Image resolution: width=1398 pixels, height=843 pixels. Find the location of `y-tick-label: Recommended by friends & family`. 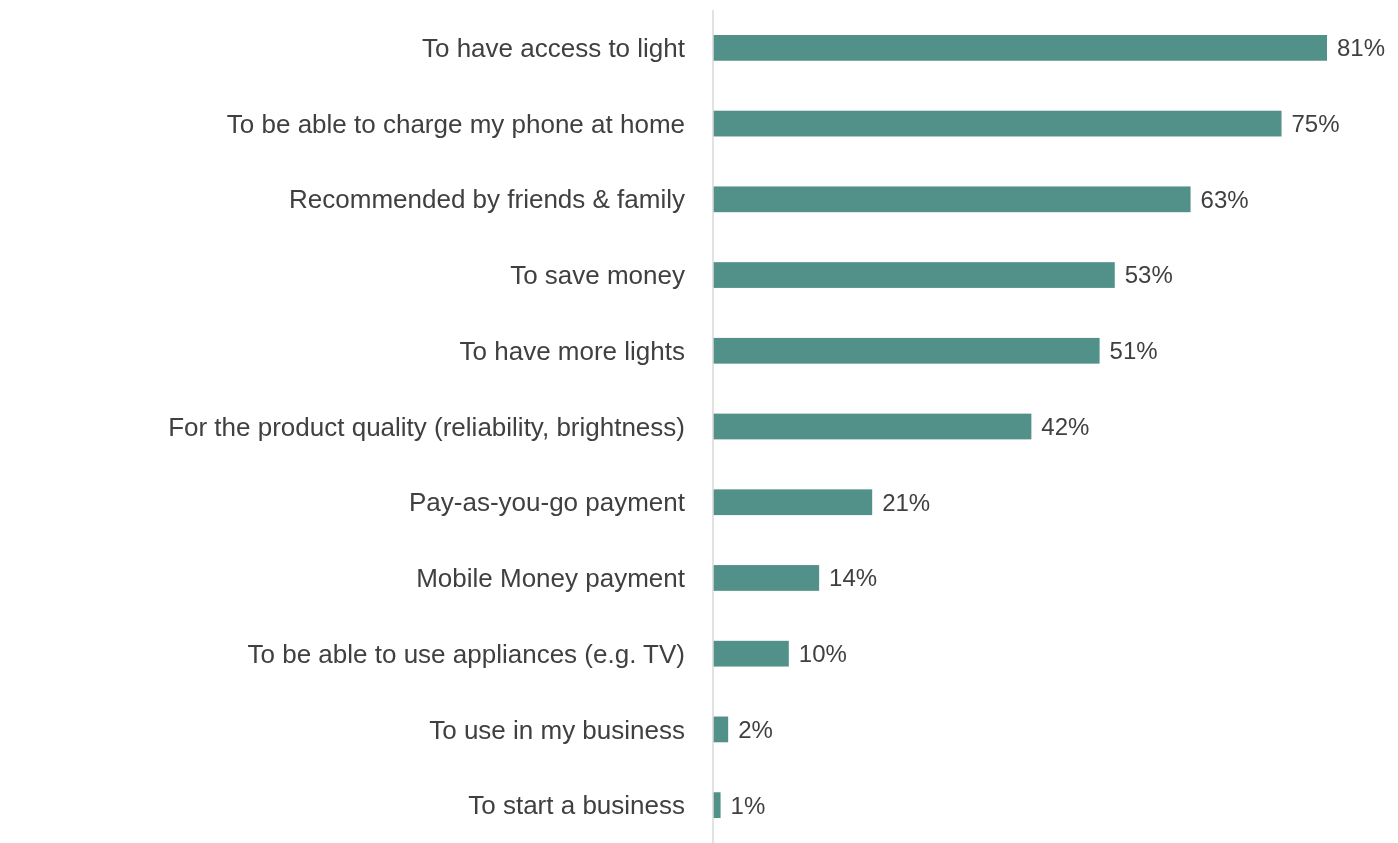

y-tick-label: Recommended by friends & family is located at coordinates (487, 199).